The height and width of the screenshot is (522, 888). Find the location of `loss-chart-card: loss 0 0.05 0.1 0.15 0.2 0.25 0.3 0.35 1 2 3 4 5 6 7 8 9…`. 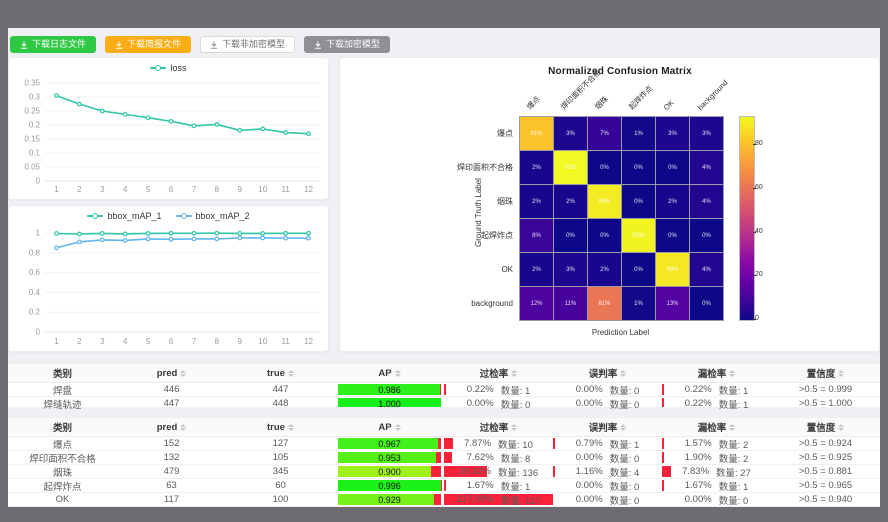

loss-chart-card: loss 0 0.05 0.1 0.15 0.2 0.25 0.3 0.35 1 2 3 4 5 6 7 8 9… is located at coordinates (168, 128).